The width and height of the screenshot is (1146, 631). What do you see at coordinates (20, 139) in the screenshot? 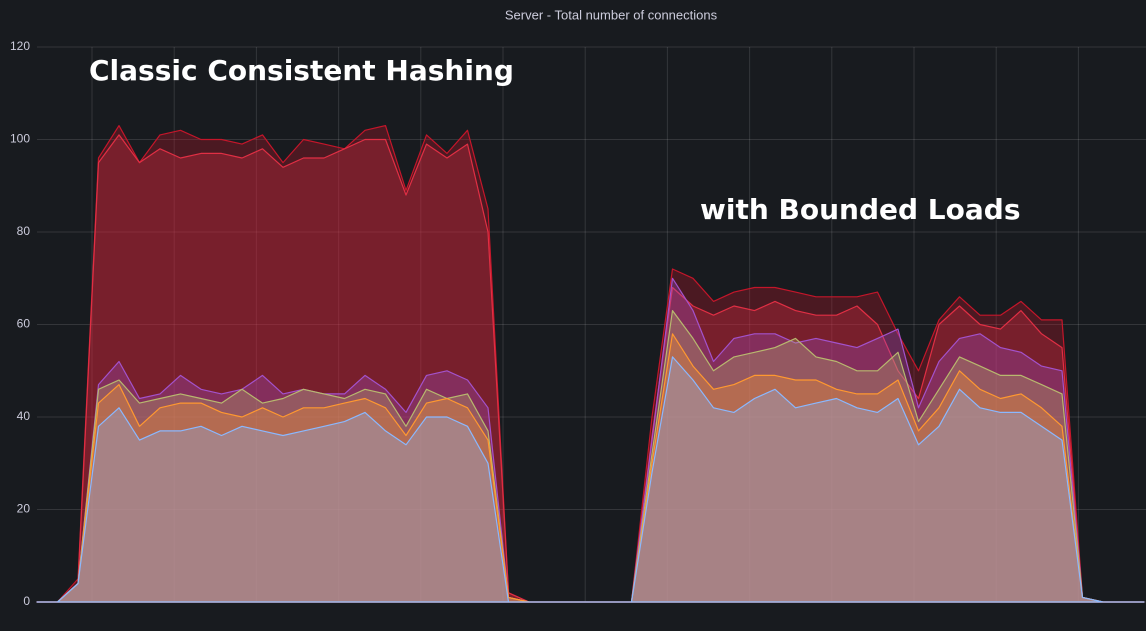
I see `y-tick-label: 100` at bounding box center [20, 139].